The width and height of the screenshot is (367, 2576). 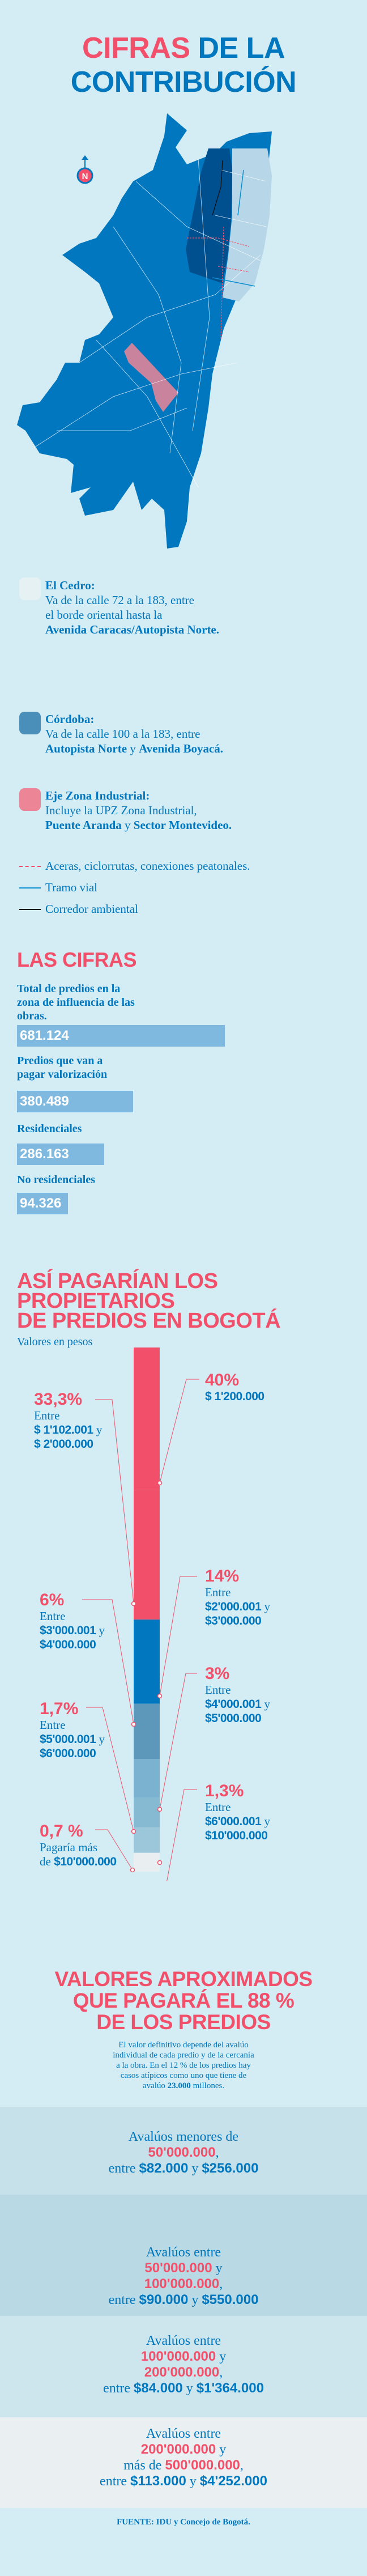 I want to click on chart-label-1-7: 1,7% Entre $5'000.001 y $6'000.000, so click(x=72, y=1730).